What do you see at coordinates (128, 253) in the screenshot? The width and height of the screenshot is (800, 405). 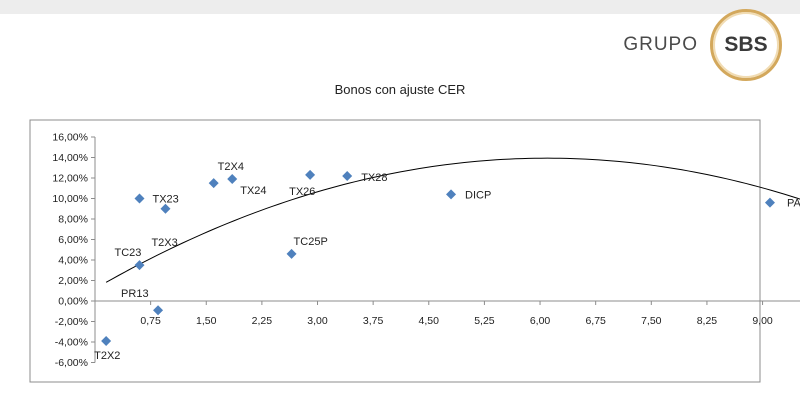 I see `point-label: TC23` at bounding box center [128, 253].